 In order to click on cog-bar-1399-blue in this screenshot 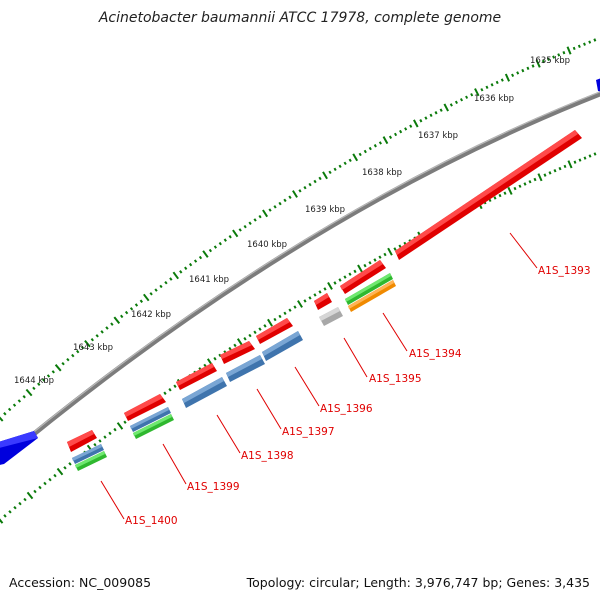, I will do `click(150, 419)`.